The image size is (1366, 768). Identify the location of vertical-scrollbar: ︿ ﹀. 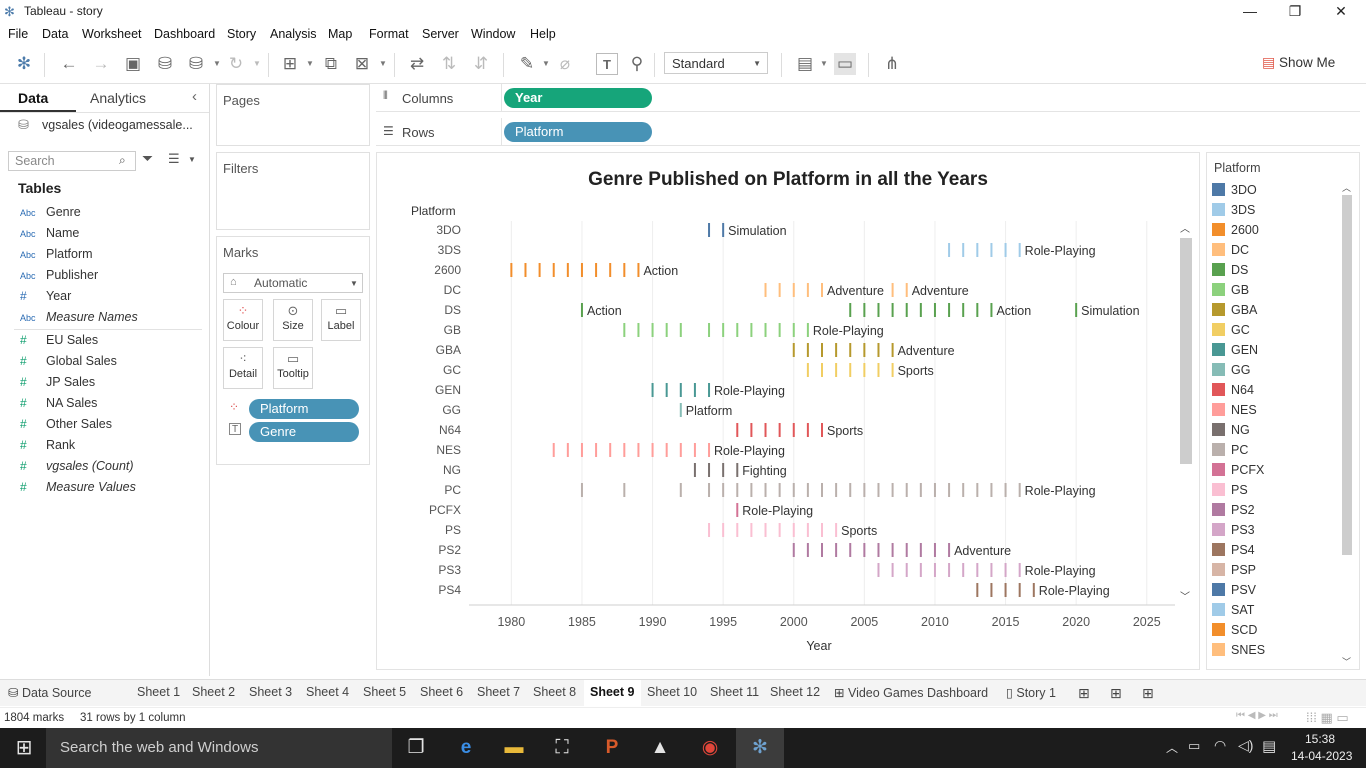
(1186, 414).